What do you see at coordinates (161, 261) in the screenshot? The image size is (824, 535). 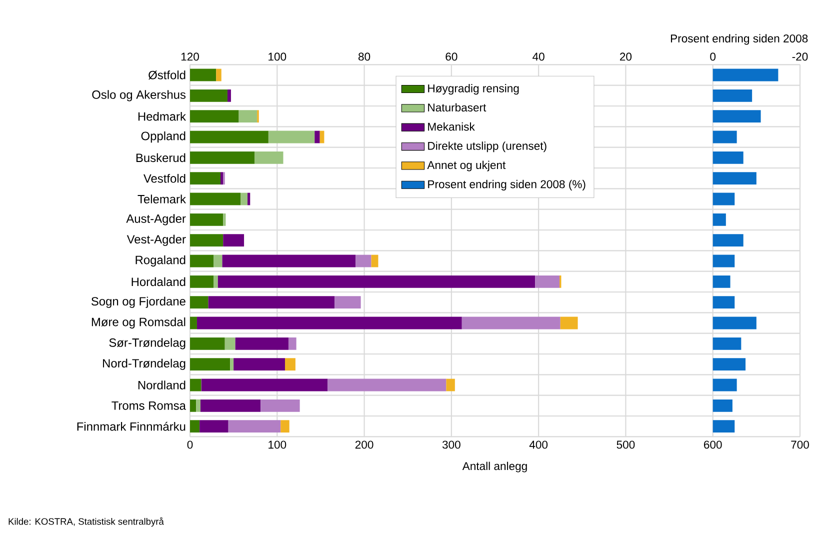 I see `y-tick-label: Rogaland` at bounding box center [161, 261].